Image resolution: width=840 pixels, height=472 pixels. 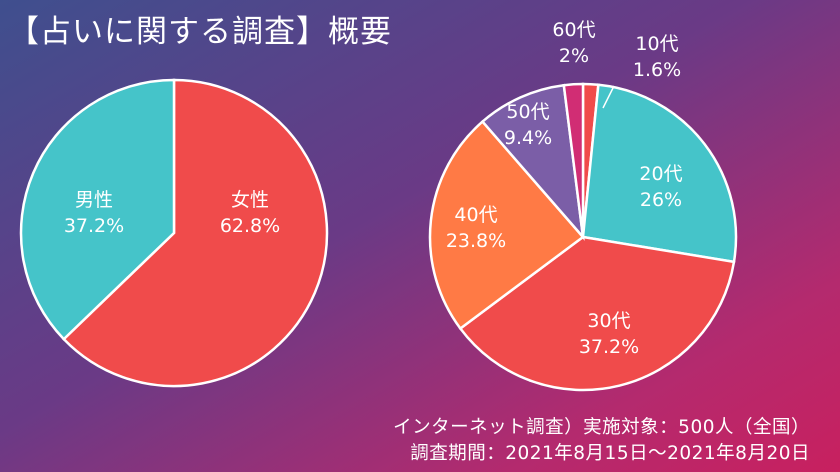 What do you see at coordinates (250, 226) in the screenshot?
I see `slice-value-label: 62.8%` at bounding box center [250, 226].